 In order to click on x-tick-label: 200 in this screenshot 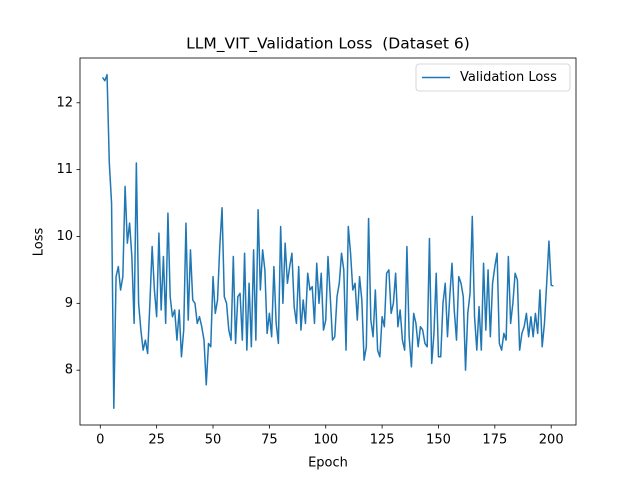, I will do `click(551, 440)`.